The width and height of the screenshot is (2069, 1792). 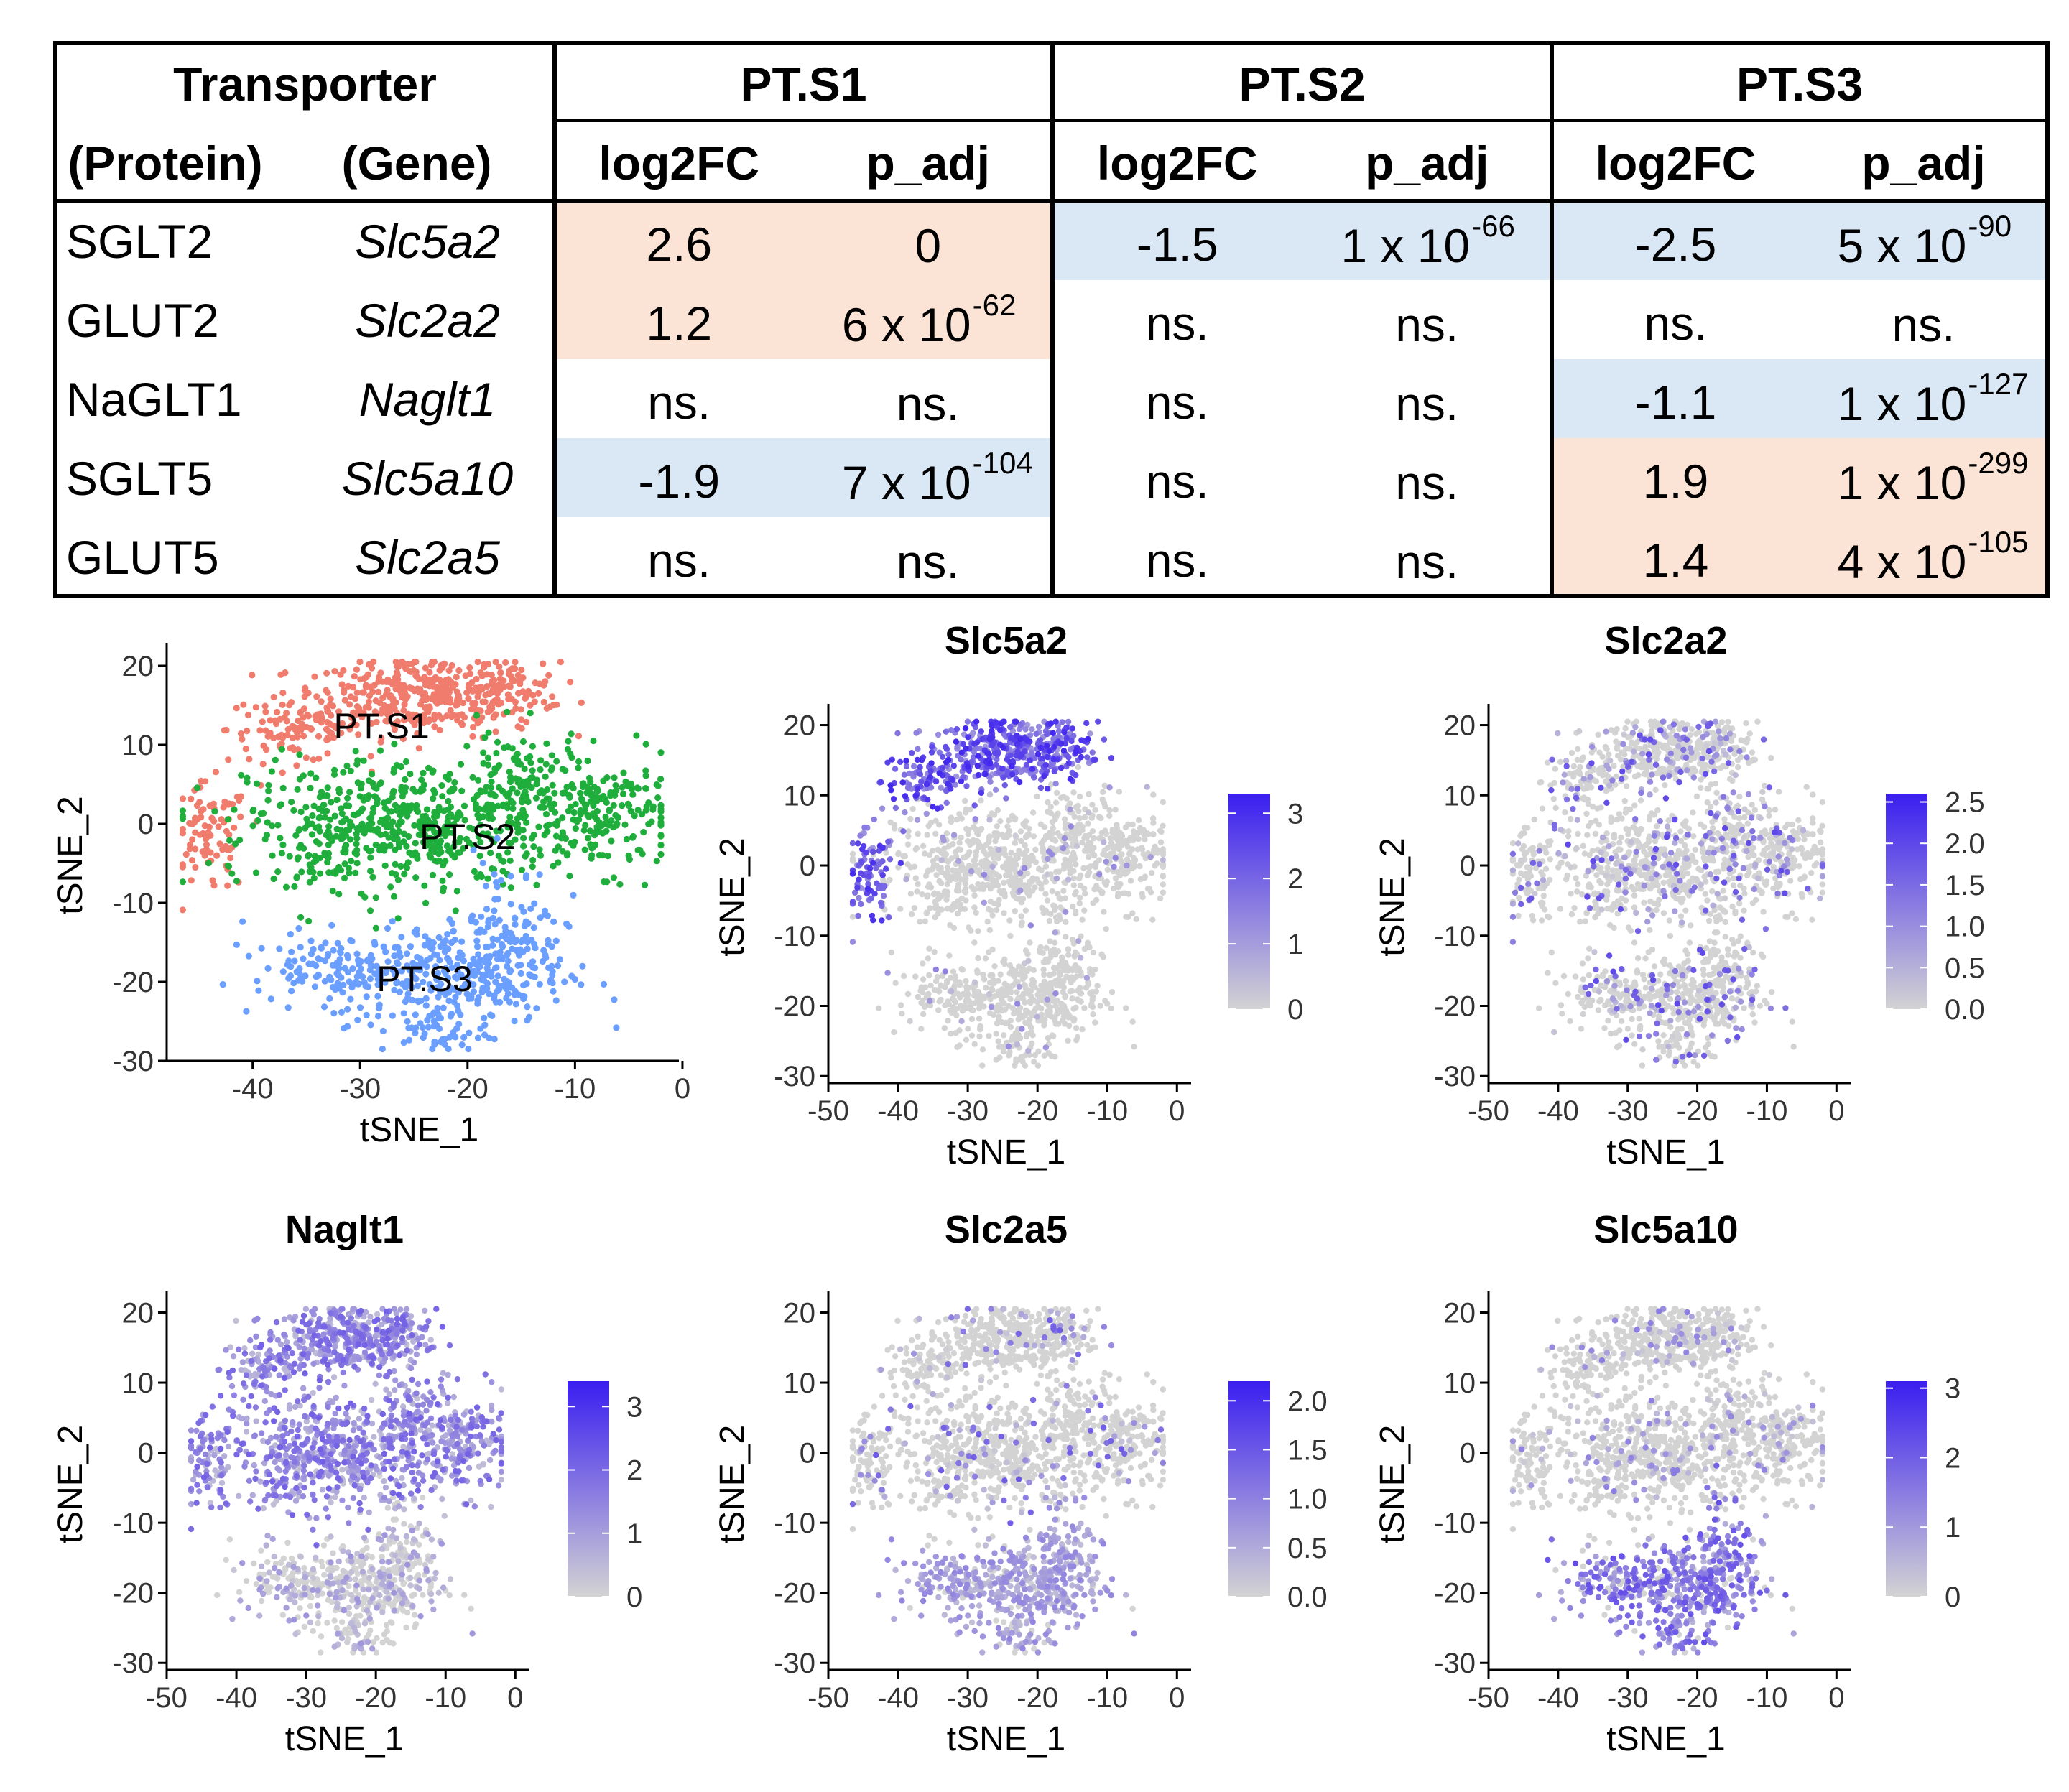 What do you see at coordinates (1003, 463) in the screenshot?
I see `padj-exponent: -104` at bounding box center [1003, 463].